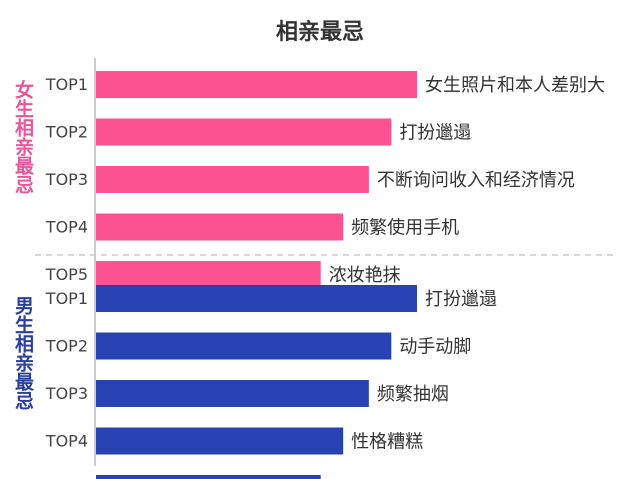  Describe the element at coordinates (66, 274) in the screenshot. I see `category-label: TOP5` at that location.